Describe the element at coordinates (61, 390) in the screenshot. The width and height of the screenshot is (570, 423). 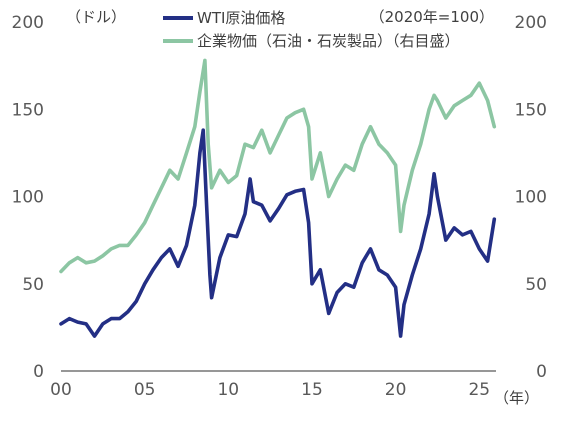
I see `x-tick-label: 00` at that location.